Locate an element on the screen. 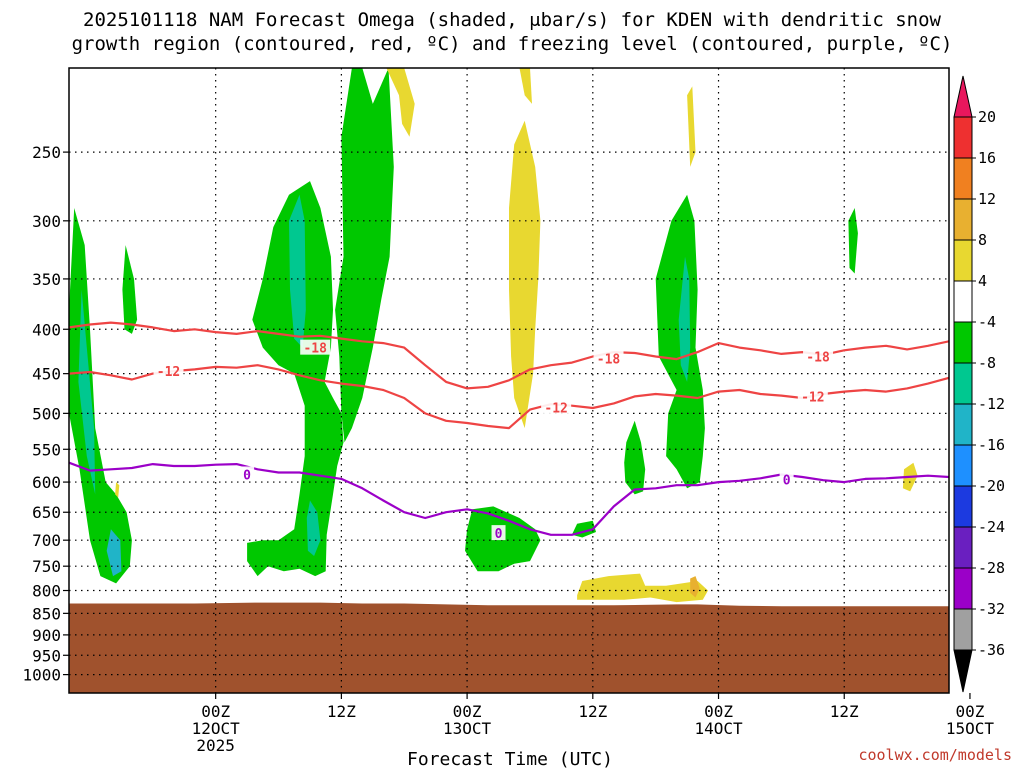 The image size is (1024, 772). colorbar-label-7: -12 is located at coordinates (991, 404).